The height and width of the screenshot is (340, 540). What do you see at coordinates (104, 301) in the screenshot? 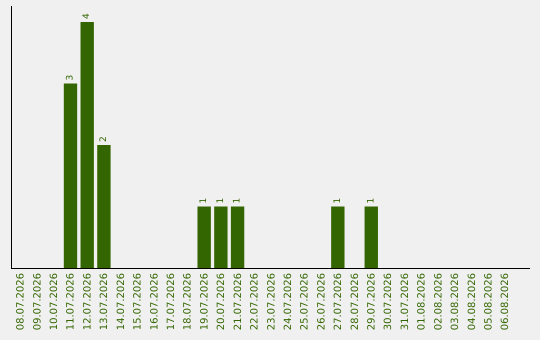
I see `x-tick-label: 13.07.2026` at bounding box center [104, 301].